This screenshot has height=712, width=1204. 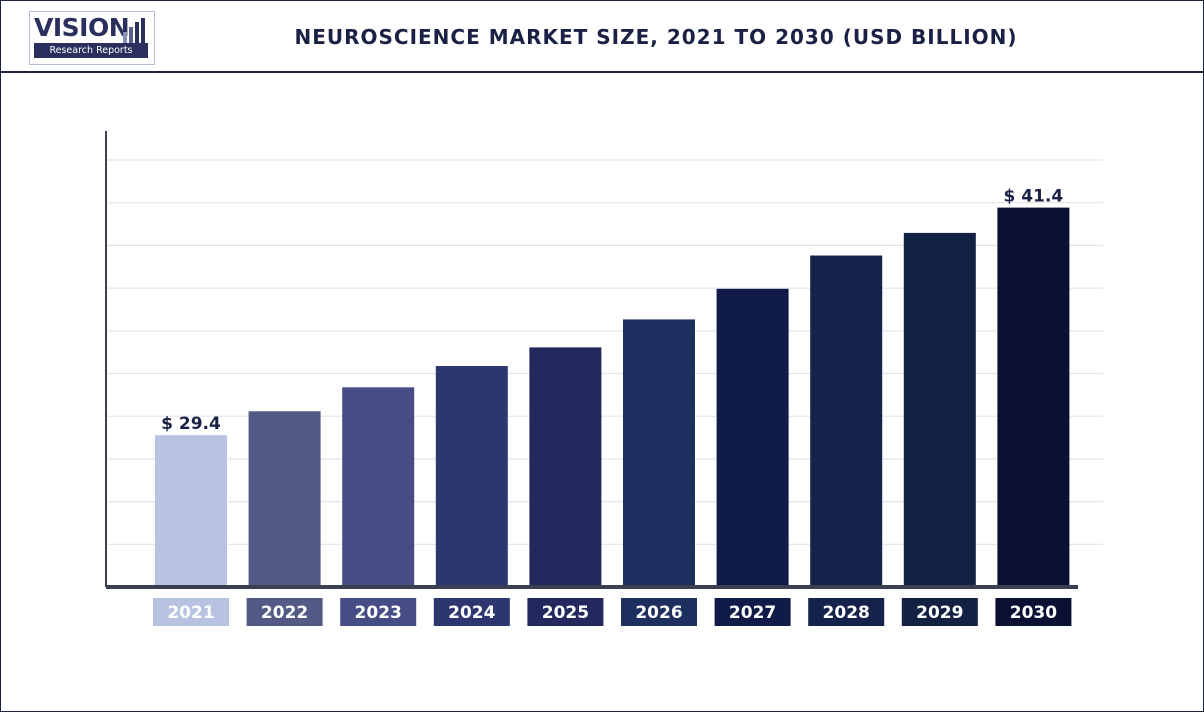 I want to click on x-tick-box-2026, so click(x=659, y=612).